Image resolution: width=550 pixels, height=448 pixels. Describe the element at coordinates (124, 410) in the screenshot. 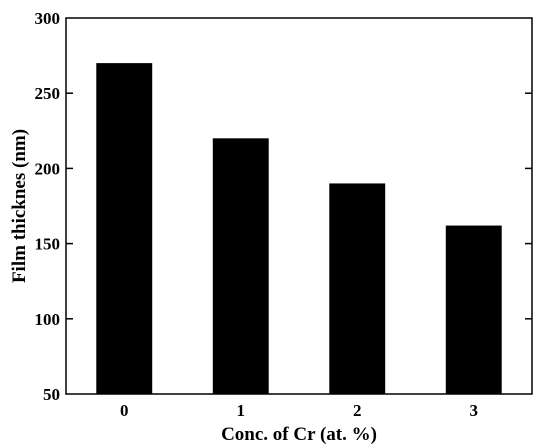

I see `x-tick-label-0: 0` at that location.